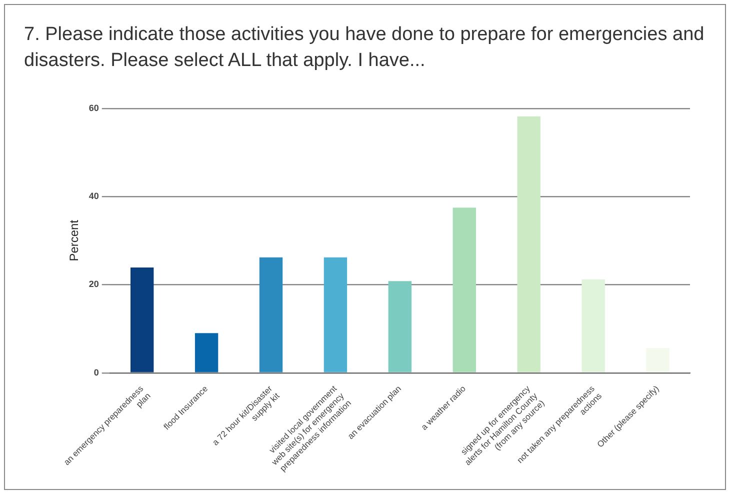  What do you see at coordinates (93, 284) in the screenshot?
I see `y-tick-label: 20` at bounding box center [93, 284].